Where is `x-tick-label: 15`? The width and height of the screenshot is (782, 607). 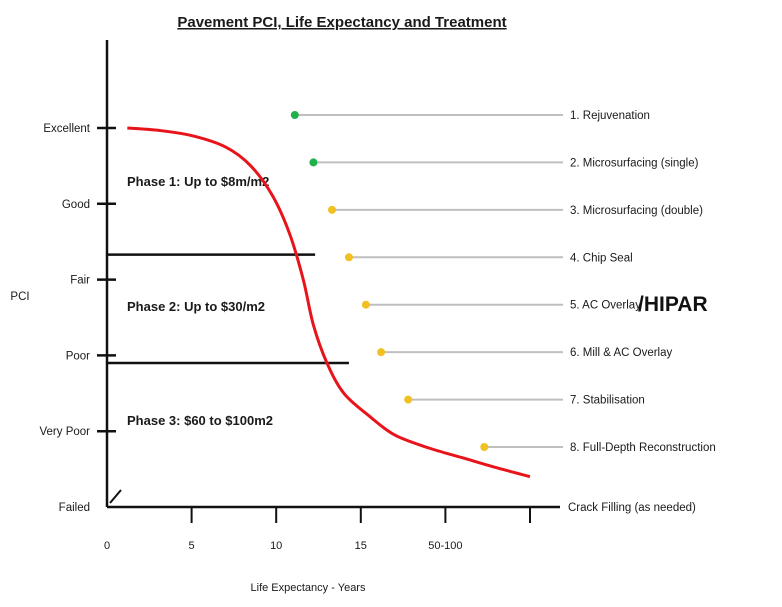 x-tick-label: 15 is located at coordinates (361, 546).